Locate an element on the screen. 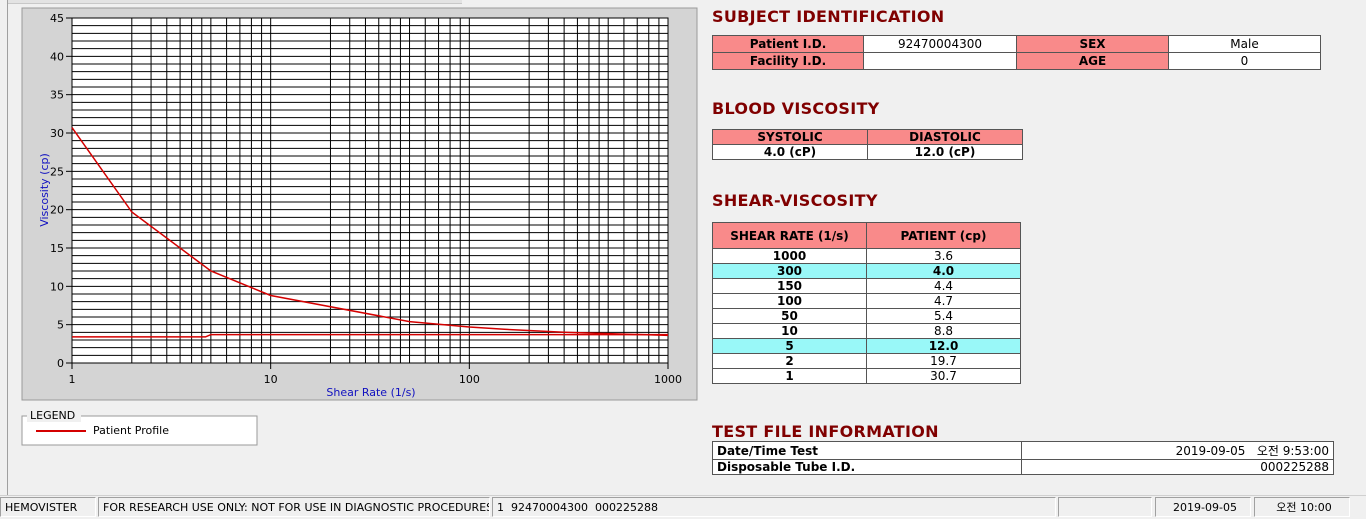  section-title: TEST FILE INFORMATION is located at coordinates (825, 431).